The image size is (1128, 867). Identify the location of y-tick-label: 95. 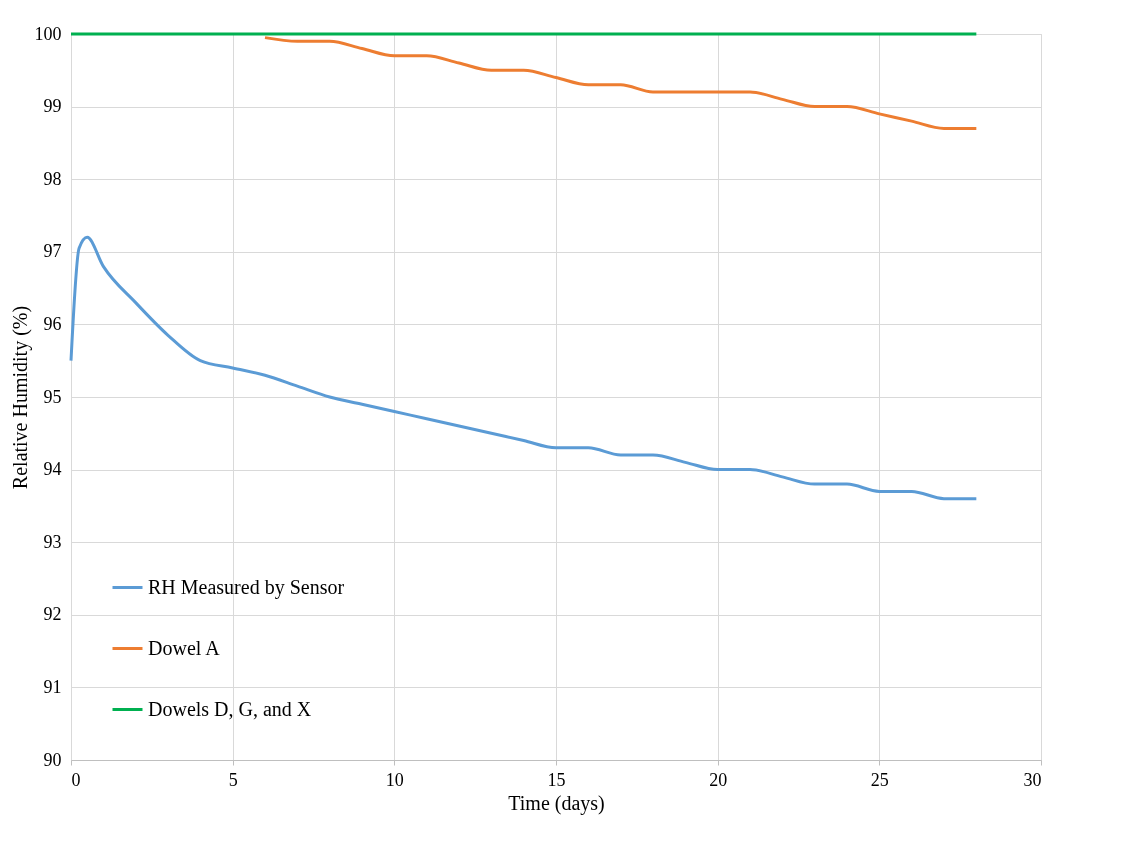
(52, 396).